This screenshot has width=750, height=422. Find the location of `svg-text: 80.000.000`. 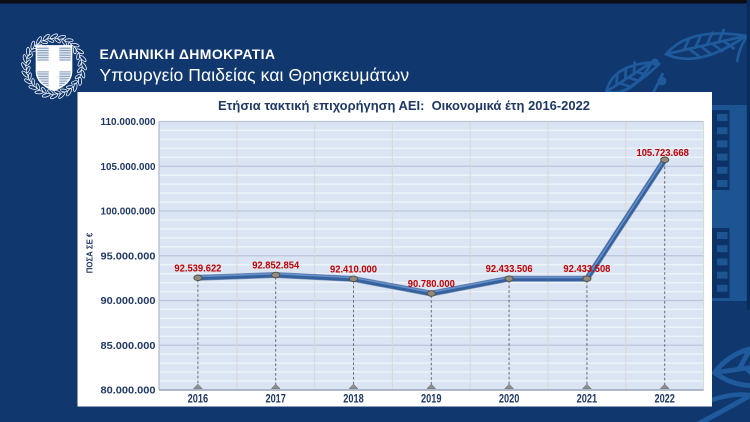

svg-text: 80.000.000 is located at coordinates (128, 391).